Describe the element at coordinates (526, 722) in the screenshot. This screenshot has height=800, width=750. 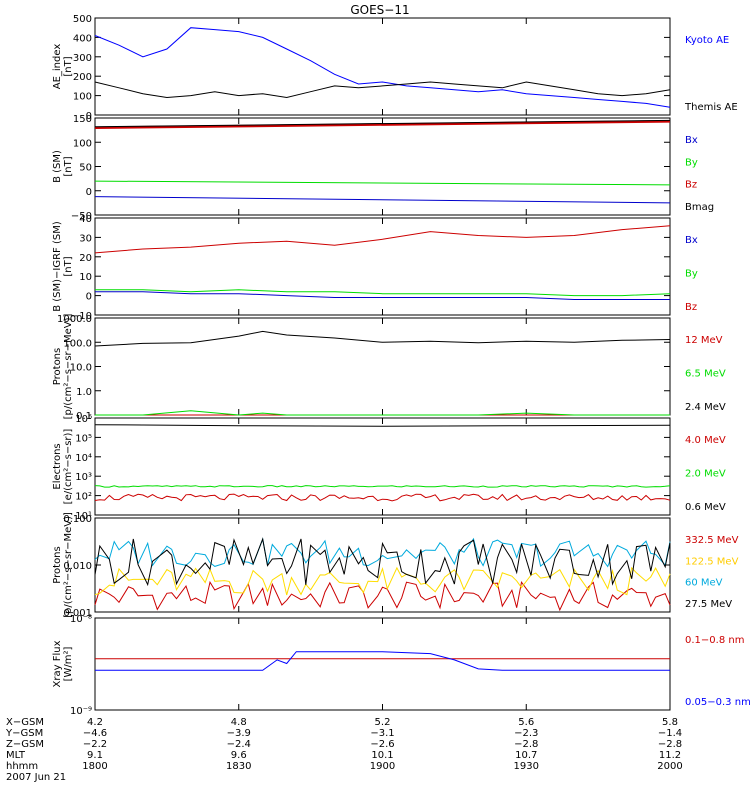
I see `ephemeris-value: 5.6` at that location.